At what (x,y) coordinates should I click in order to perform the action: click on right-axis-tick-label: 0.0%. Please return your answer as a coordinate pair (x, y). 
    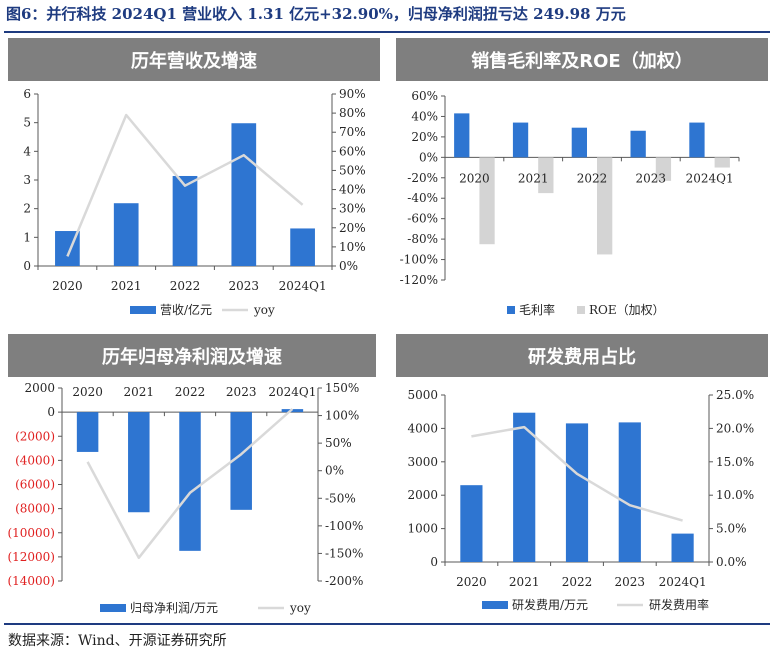
    Looking at the image, I should click on (731, 562).